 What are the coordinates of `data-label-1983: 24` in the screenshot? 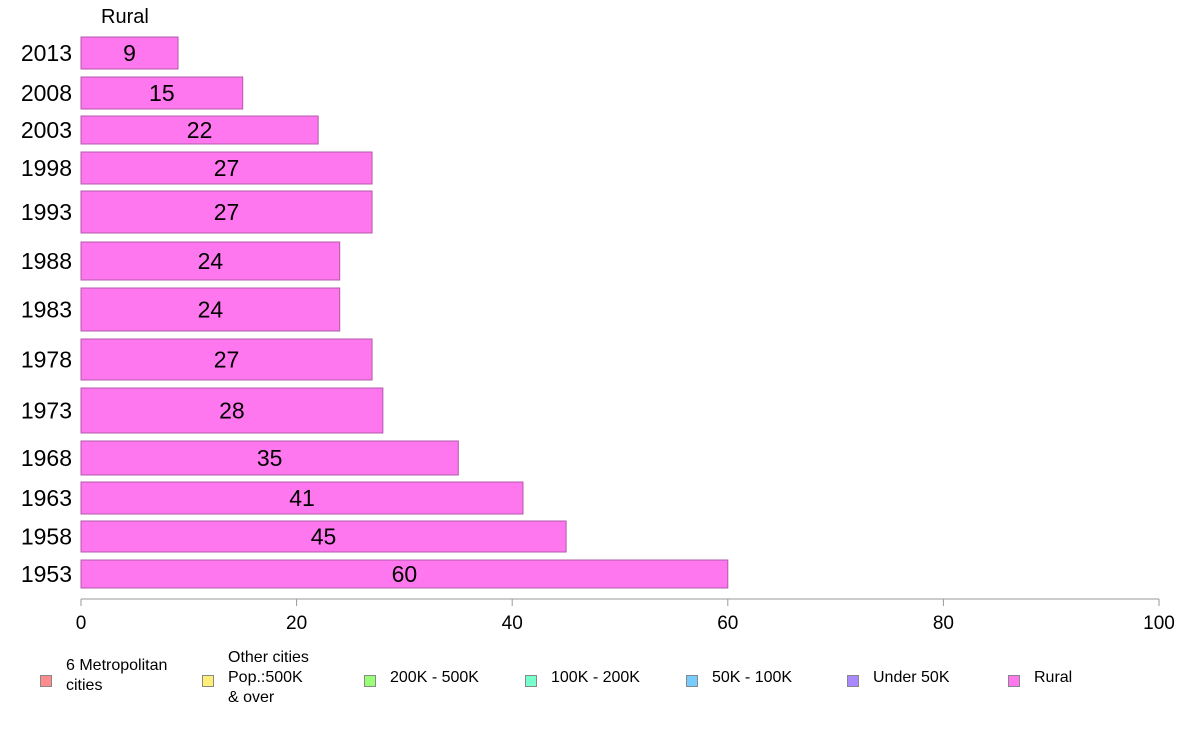 It's located at (211, 310).